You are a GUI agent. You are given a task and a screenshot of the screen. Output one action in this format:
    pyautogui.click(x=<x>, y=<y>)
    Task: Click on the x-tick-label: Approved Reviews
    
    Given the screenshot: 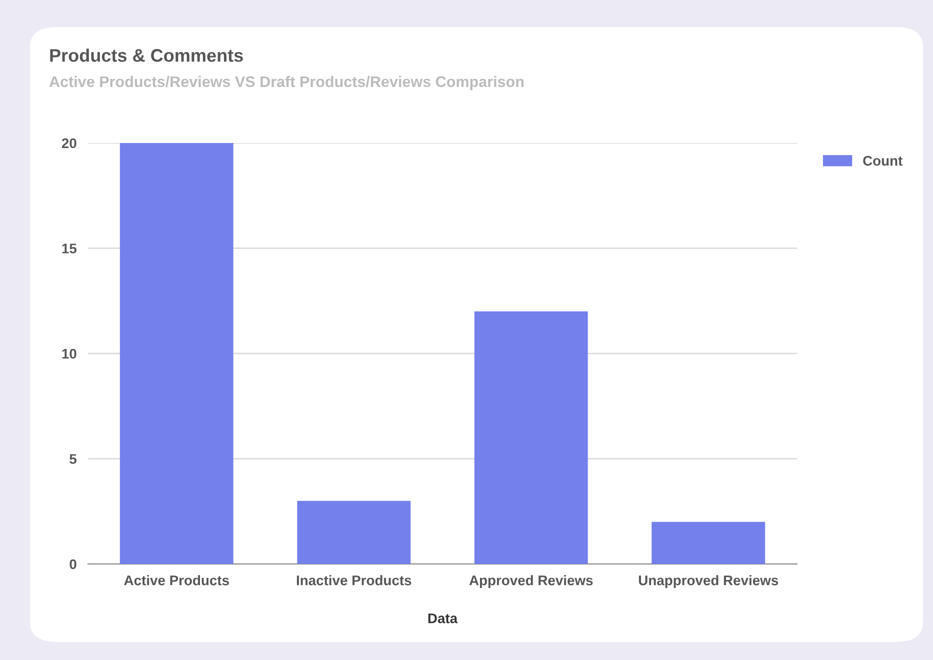 What is the action you would take?
    pyautogui.click(x=531, y=581)
    